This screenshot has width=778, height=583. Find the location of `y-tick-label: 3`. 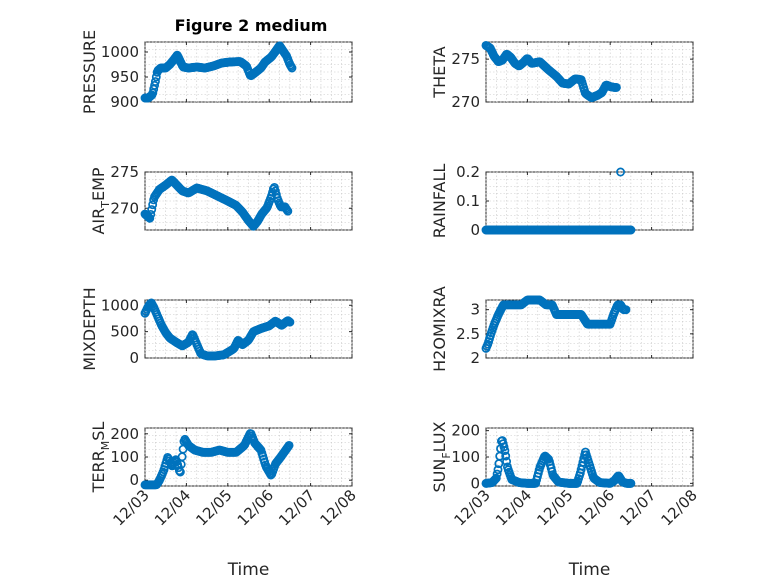

y-tick-label: 3 is located at coordinates (475, 310).